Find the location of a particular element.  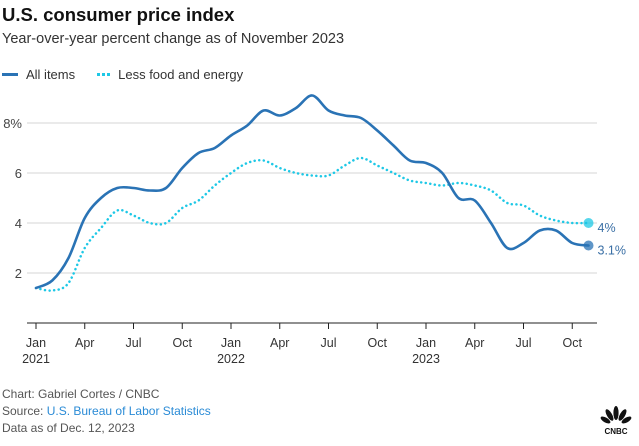

legend-item-all-items: All items is located at coordinates (38, 74).